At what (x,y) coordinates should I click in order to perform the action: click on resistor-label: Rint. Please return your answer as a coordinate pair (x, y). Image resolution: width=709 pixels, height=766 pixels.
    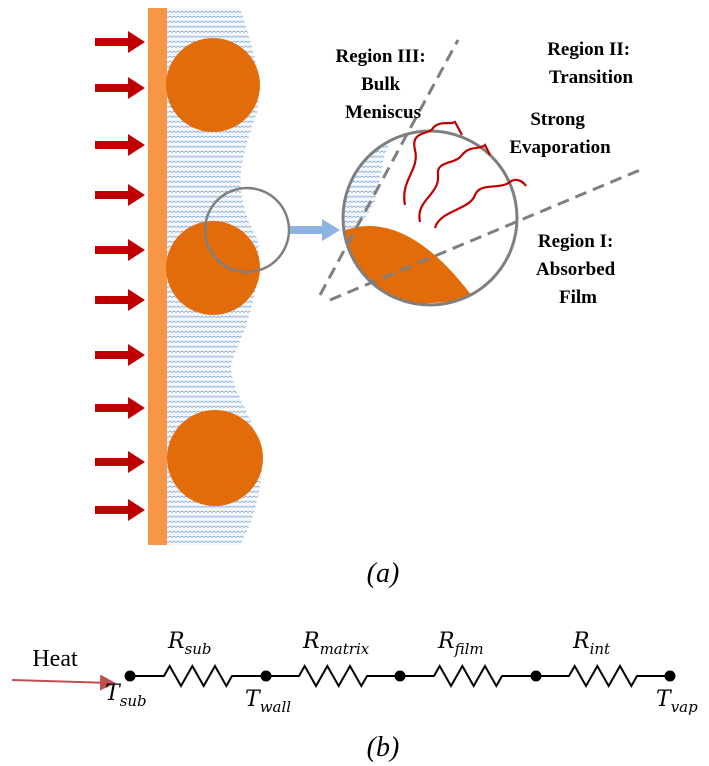
    Looking at the image, I should click on (591, 643).